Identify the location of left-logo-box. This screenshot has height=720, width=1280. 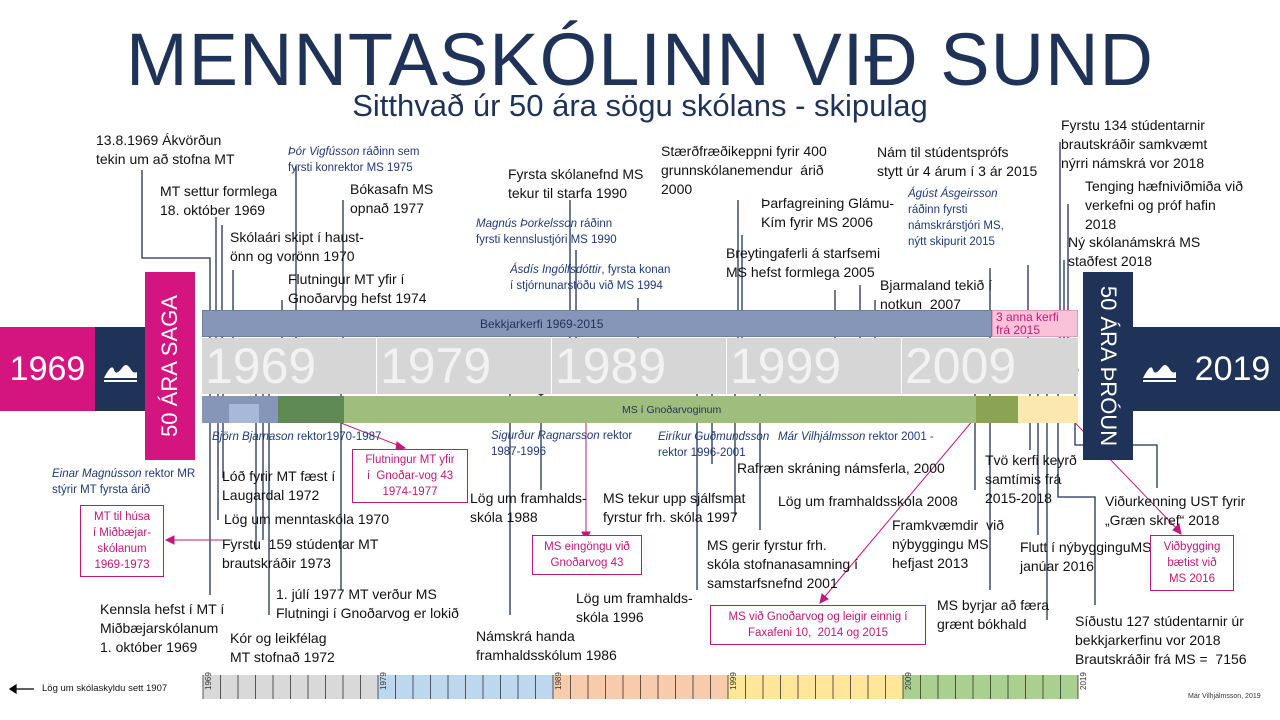
(120, 369).